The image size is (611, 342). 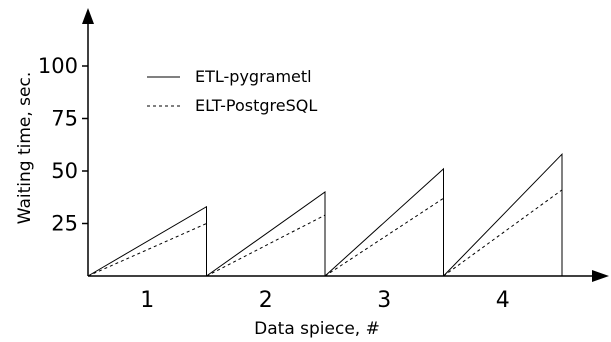 What do you see at coordinates (256, 105) in the screenshot?
I see `legend-label-2: ELT-PostgreSQL` at bounding box center [256, 105].